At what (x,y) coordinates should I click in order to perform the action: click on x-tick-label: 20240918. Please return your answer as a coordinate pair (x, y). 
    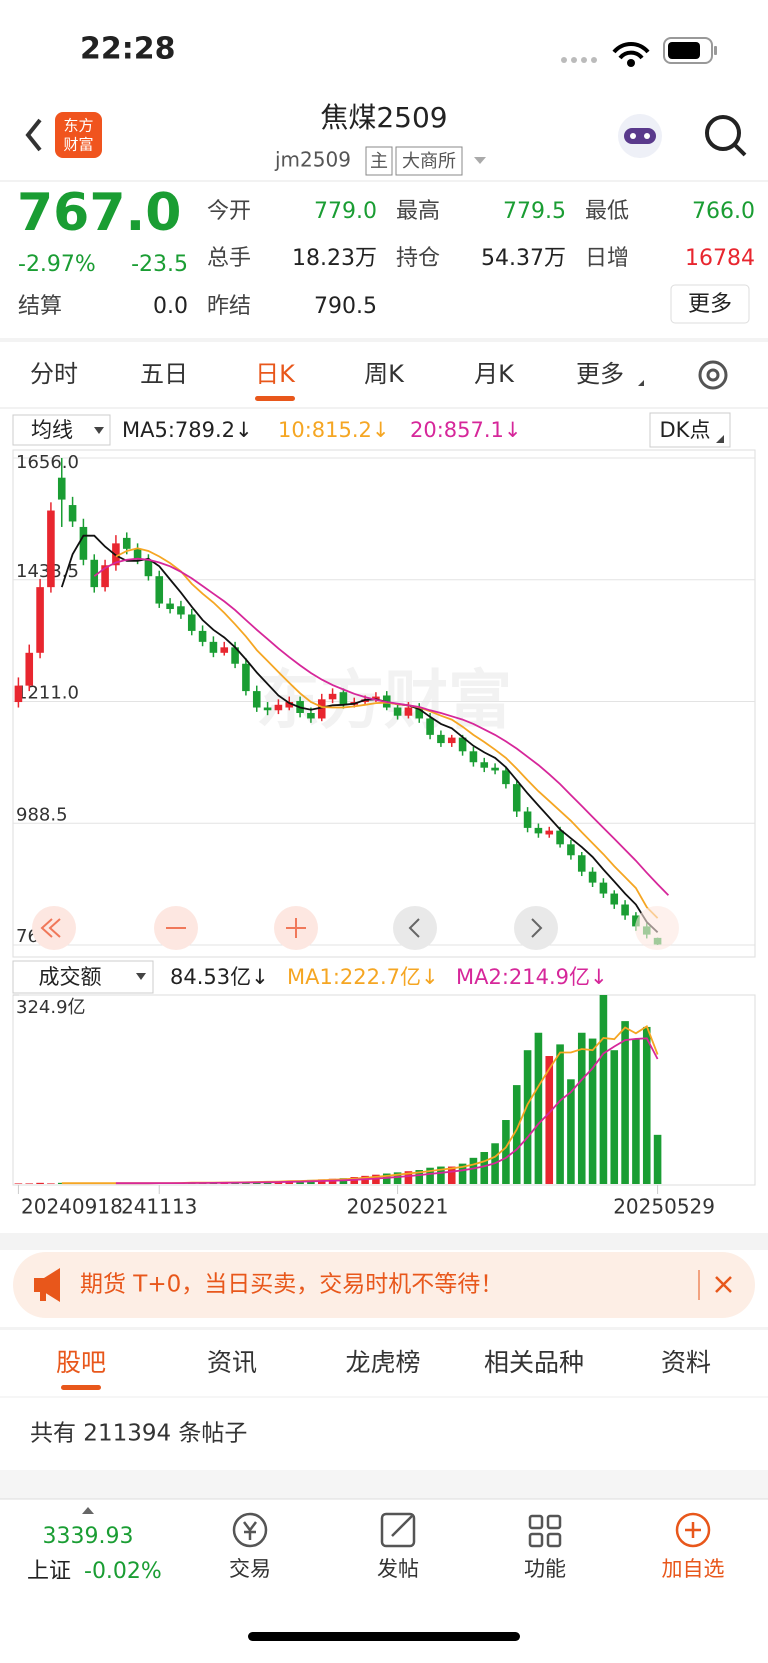
    Looking at the image, I should click on (72, 1207).